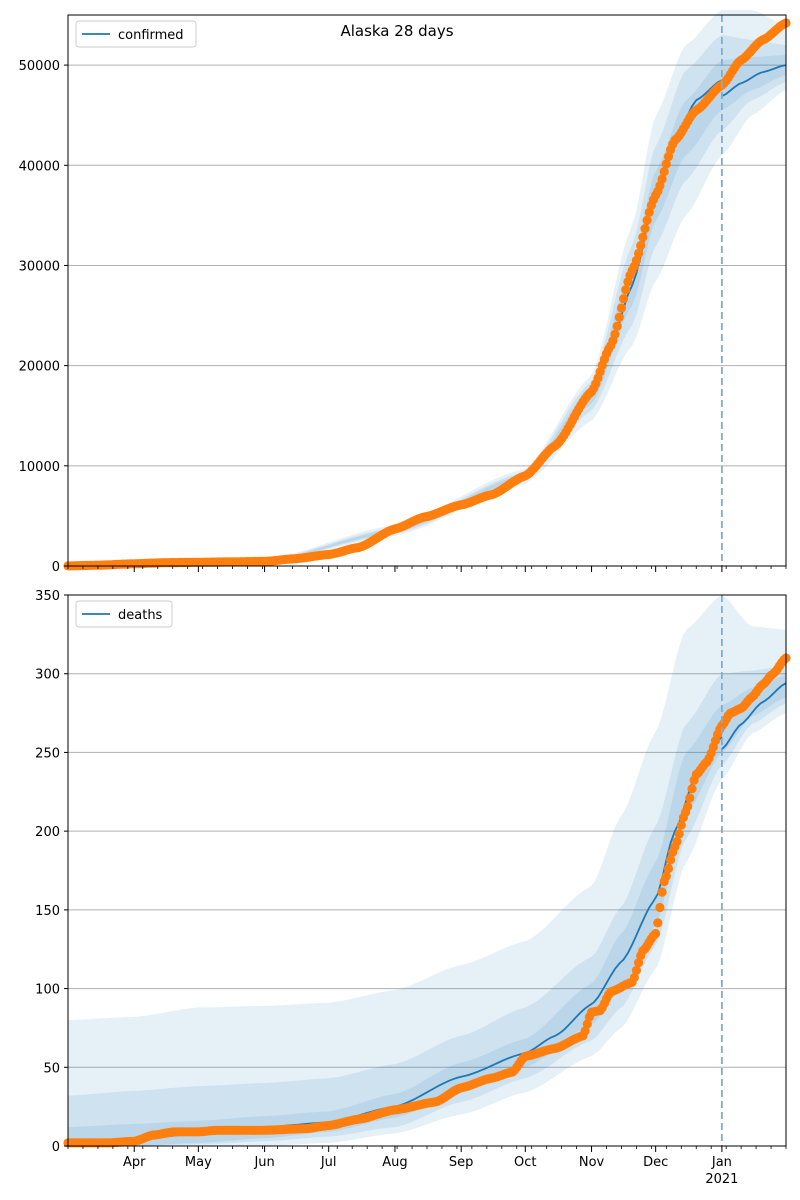 The height and width of the screenshot is (1200, 800). Describe the element at coordinates (47, 675) in the screenshot. I see `y-tick-label: 300` at that location.